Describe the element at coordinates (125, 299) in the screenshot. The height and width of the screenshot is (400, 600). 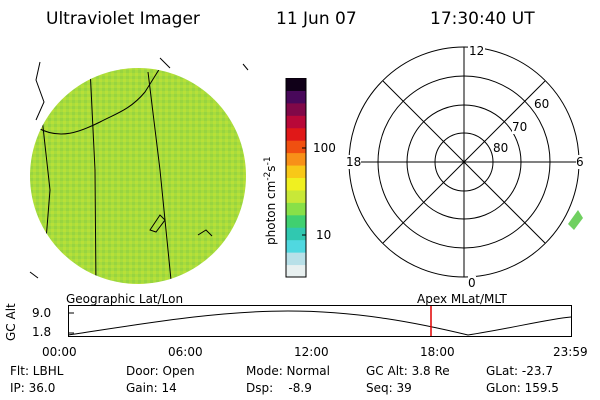
I see `geographic-label: Geographic Lat/Lon` at that location.